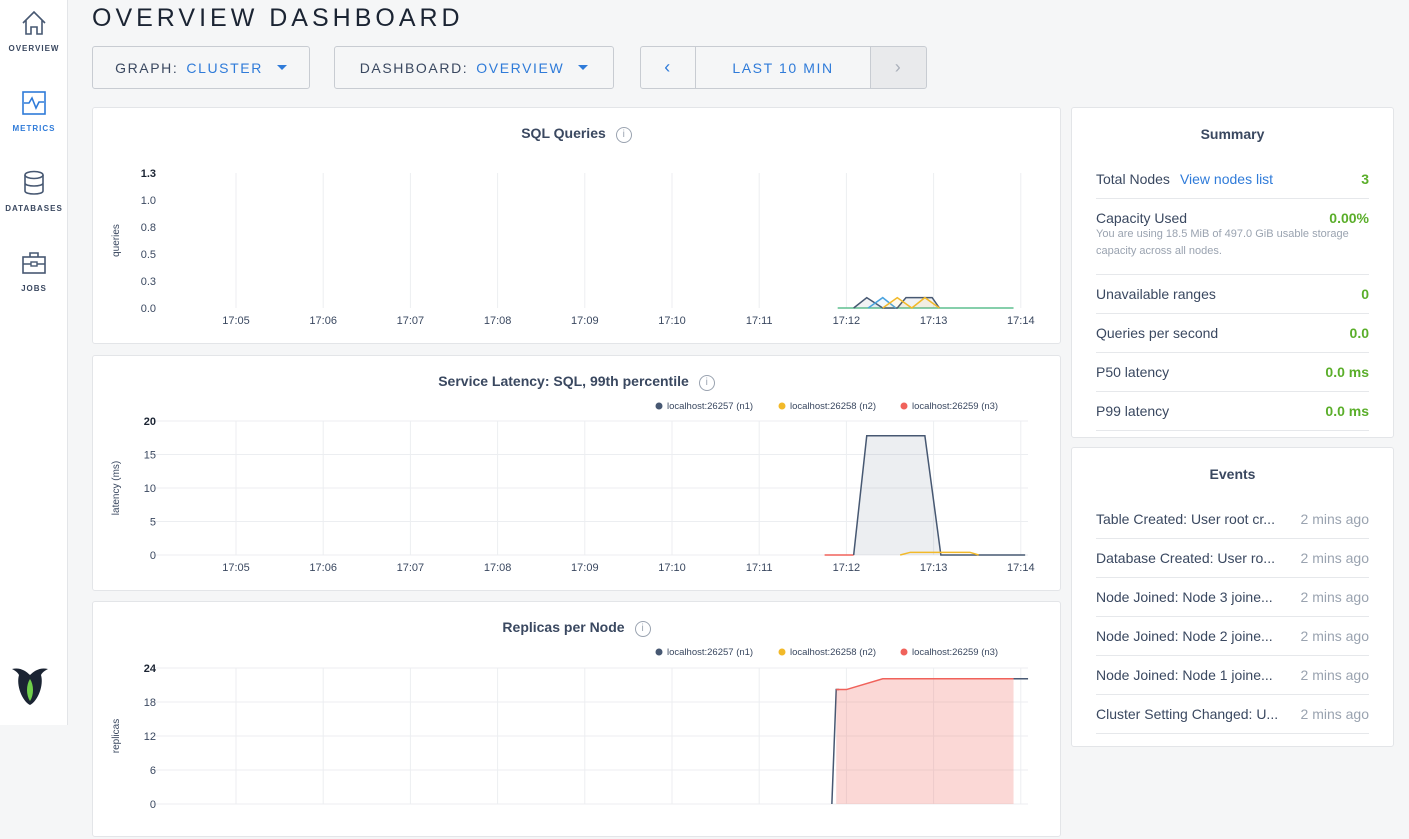  I want to click on graph-label: GRAPH:, so click(147, 67).